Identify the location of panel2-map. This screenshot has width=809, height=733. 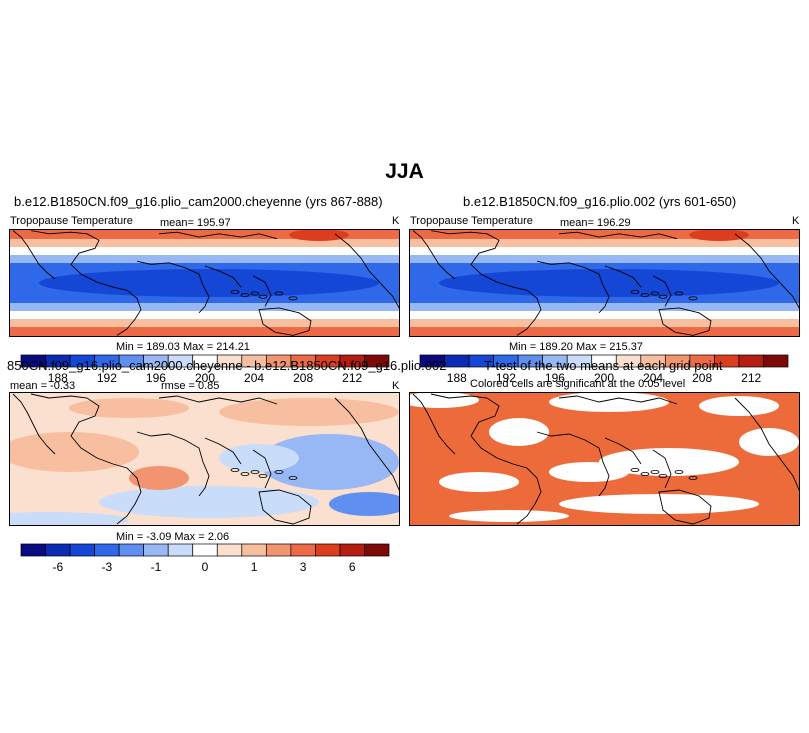
(604, 283).